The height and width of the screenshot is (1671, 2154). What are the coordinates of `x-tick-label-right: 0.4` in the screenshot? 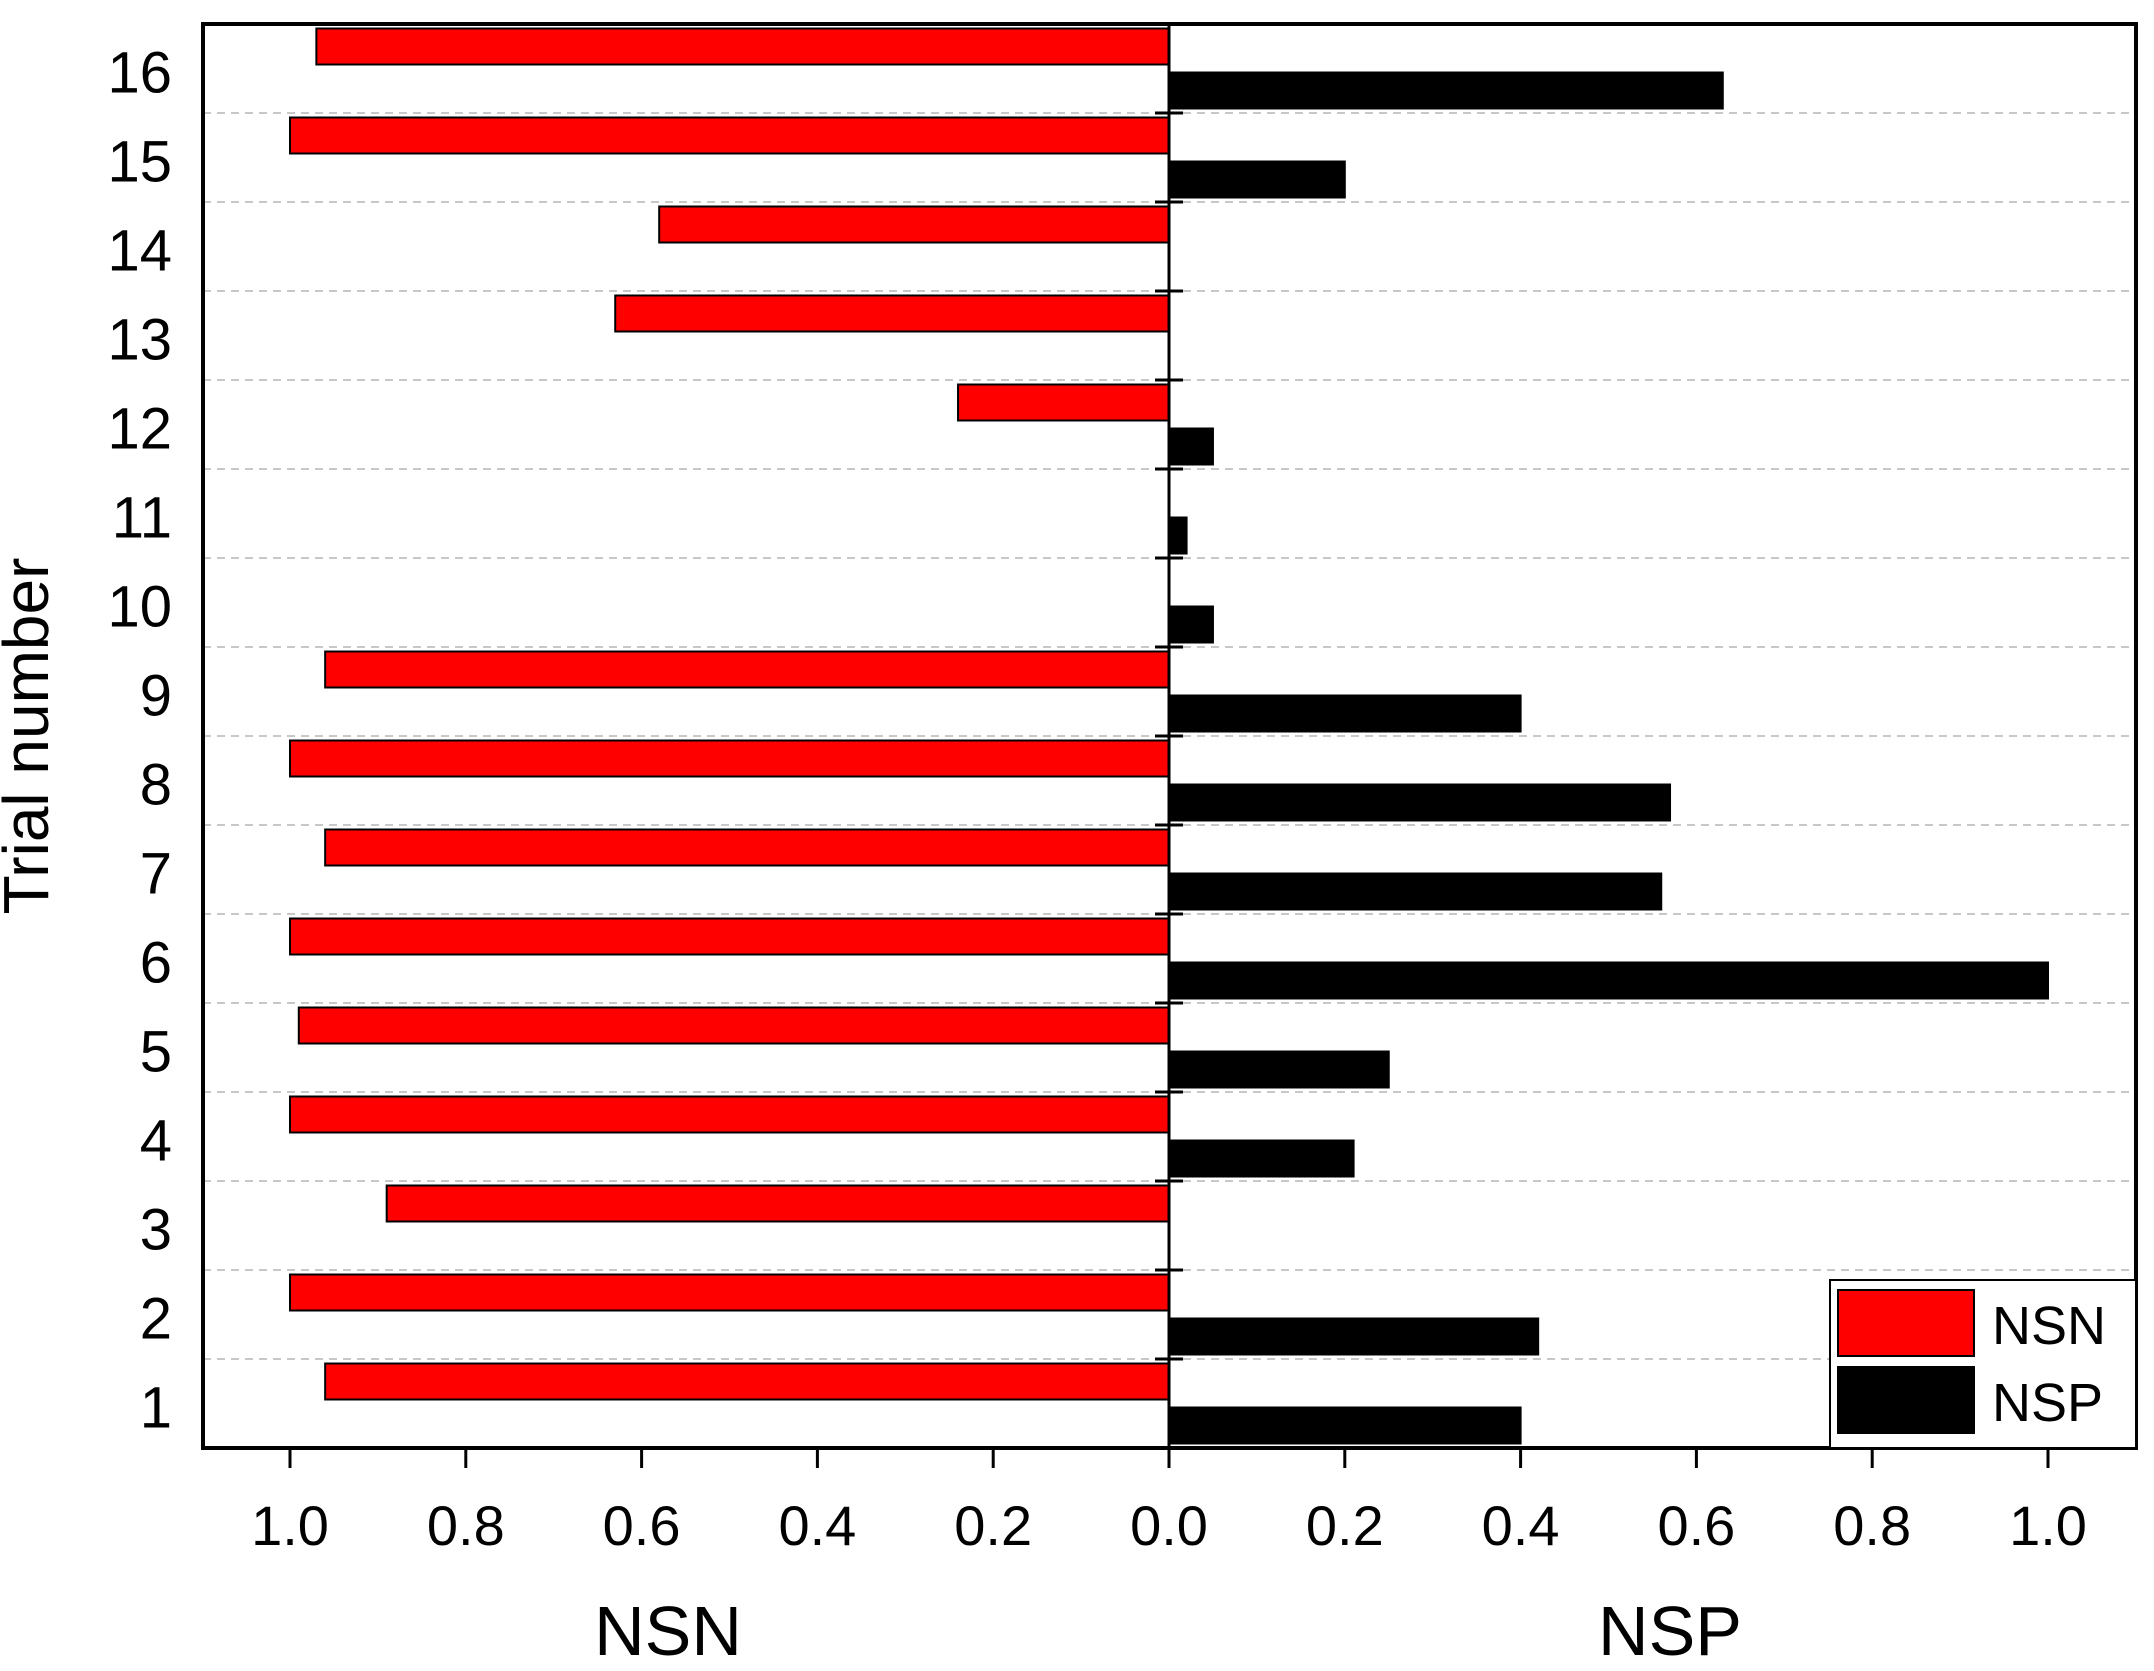 It's located at (1521, 1525).